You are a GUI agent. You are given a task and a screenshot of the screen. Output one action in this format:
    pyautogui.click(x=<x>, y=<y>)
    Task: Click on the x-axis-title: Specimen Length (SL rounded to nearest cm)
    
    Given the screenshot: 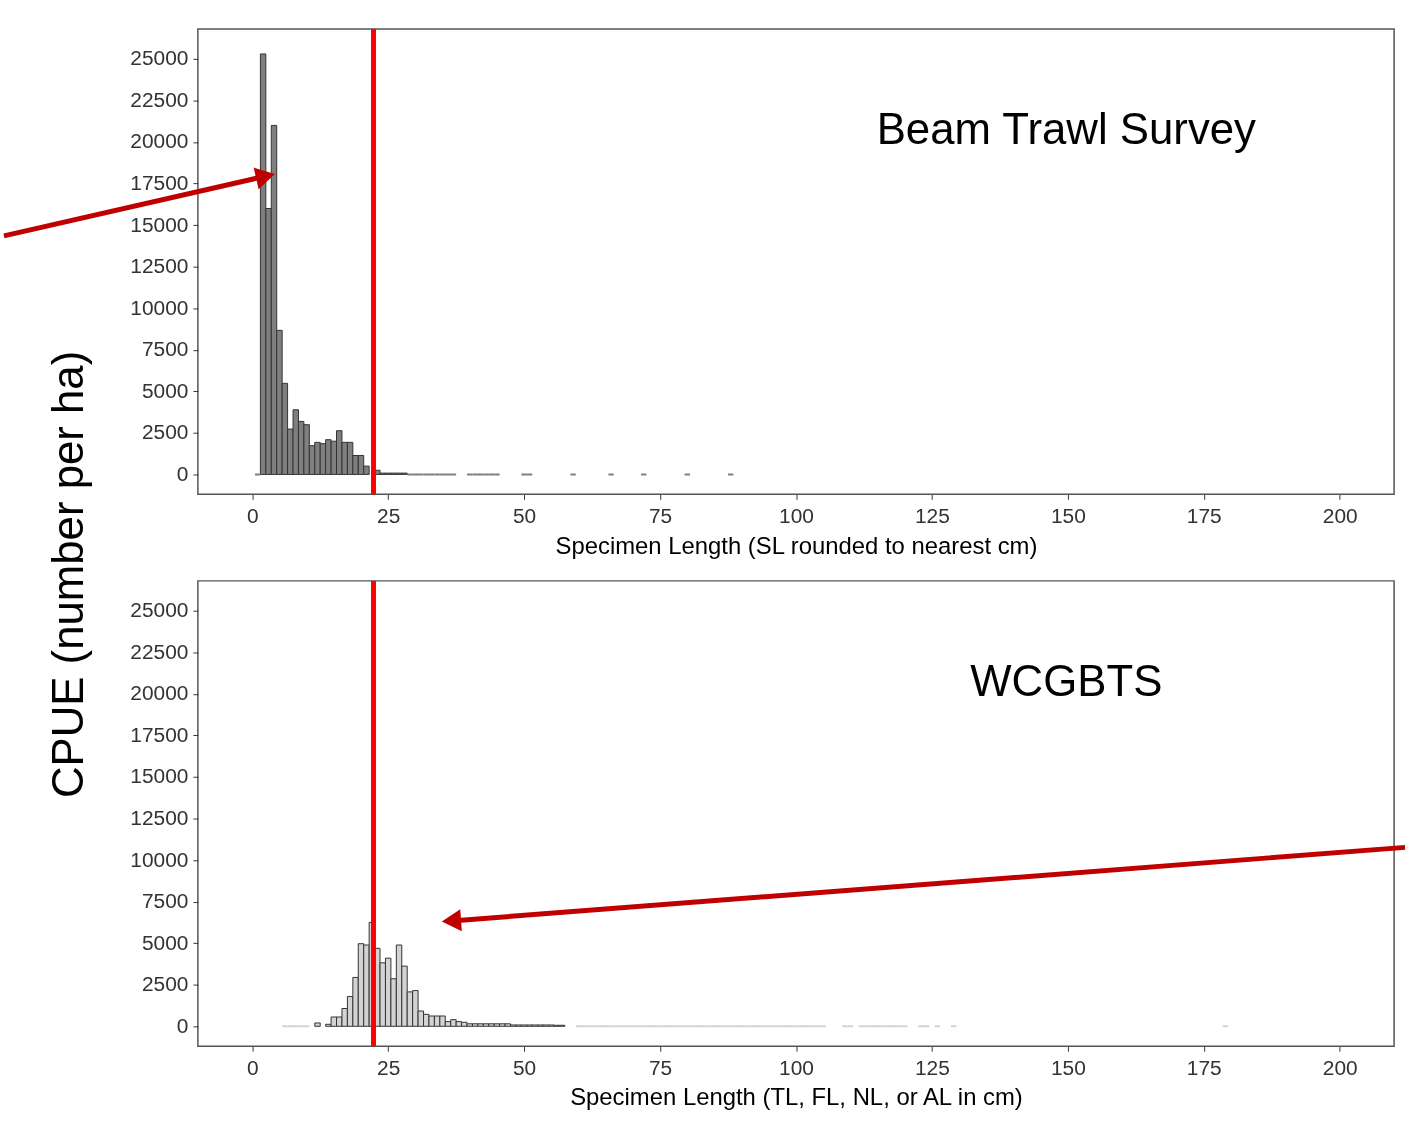 What is the action you would take?
    pyautogui.click(x=796, y=545)
    